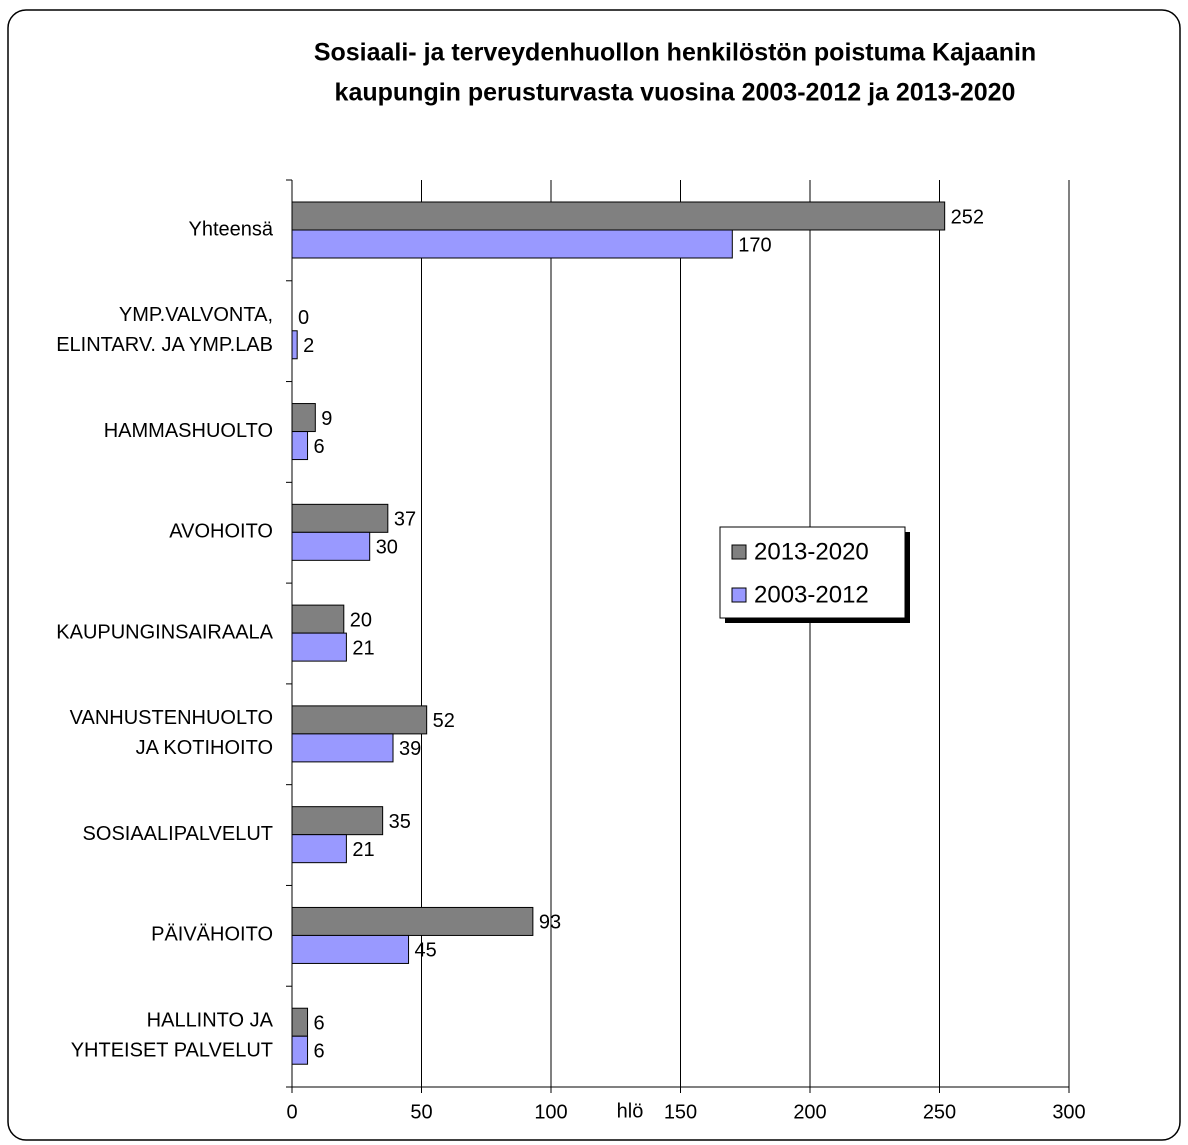 This screenshot has width=1188, height=1145. I want to click on y-tick-label: YMP.VALVONTA,, so click(196, 315).